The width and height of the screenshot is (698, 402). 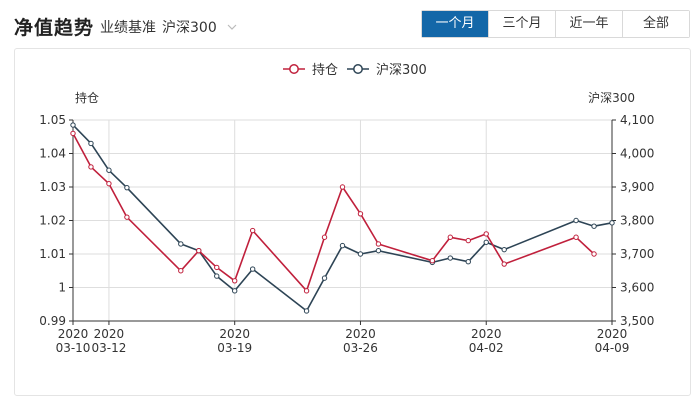 What do you see at coordinates (87, 97) in the screenshot?
I see `left-axis-label: 持仓` at bounding box center [87, 97].